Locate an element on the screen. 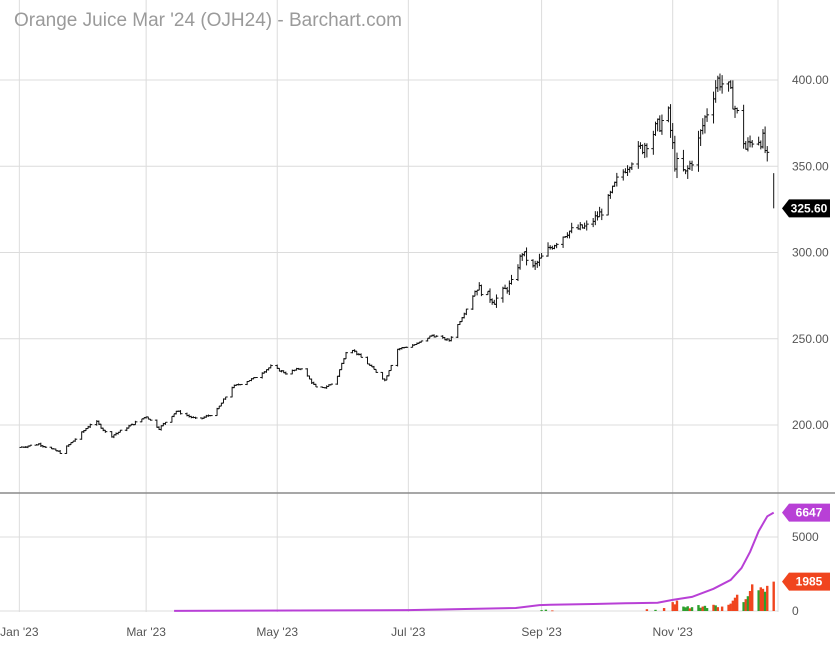  open-interest-marker-bg is located at coordinates (806, 512).